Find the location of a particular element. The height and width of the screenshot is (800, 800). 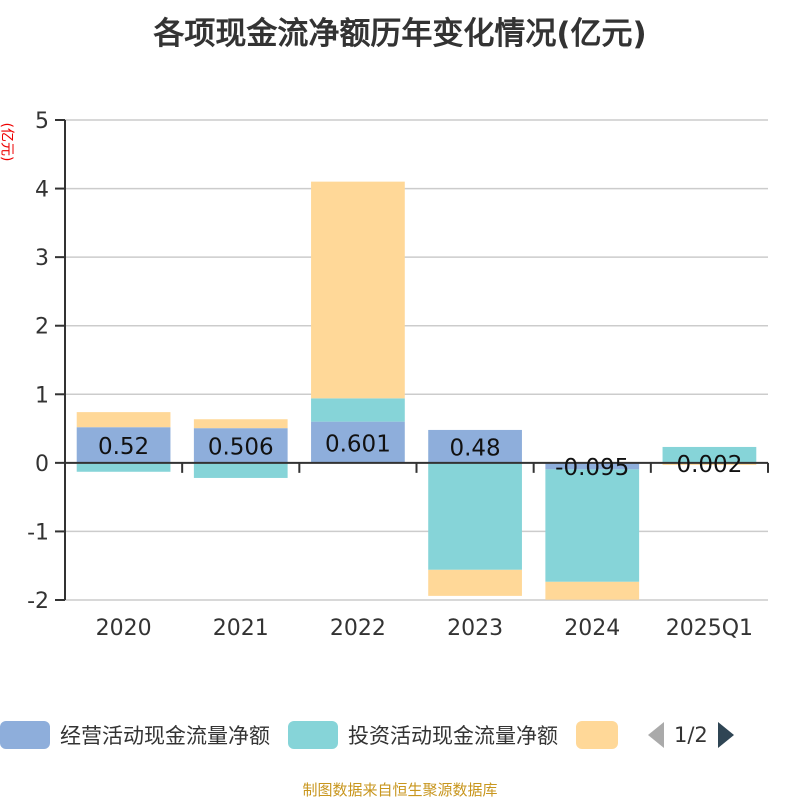

data-label: 0.002 is located at coordinates (709, 465).